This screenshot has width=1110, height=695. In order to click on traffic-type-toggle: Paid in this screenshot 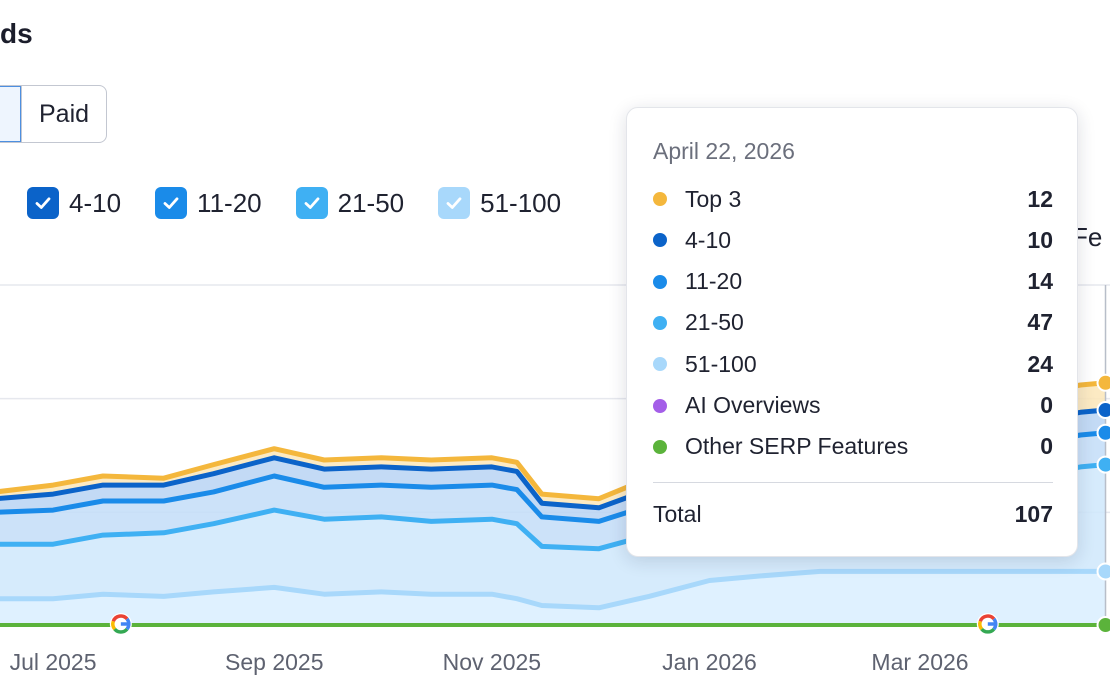, I will do `click(54, 114)`.